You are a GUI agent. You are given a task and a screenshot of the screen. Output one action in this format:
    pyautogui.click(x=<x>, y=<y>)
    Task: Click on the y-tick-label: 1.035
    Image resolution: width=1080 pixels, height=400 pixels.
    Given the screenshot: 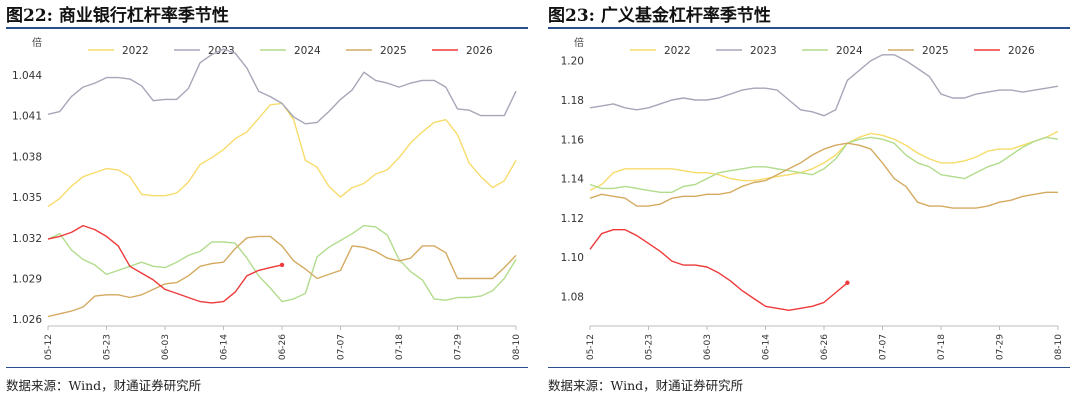 What is the action you would take?
    pyautogui.click(x=27, y=198)
    